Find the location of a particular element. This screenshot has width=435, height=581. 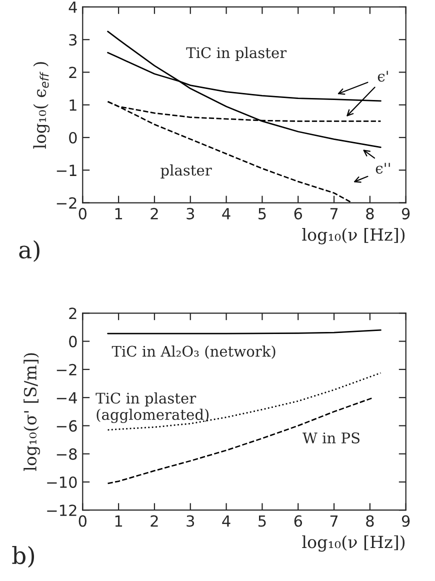

y-tick-label: −4 is located at coordinates (66, 398).